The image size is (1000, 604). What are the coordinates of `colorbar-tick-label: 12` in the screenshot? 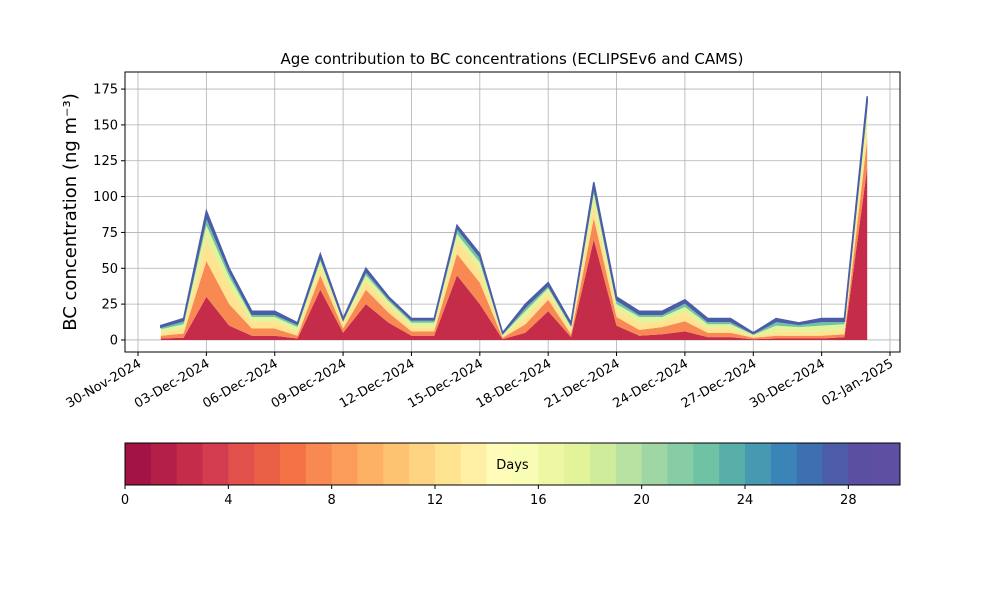 It's located at (435, 500).